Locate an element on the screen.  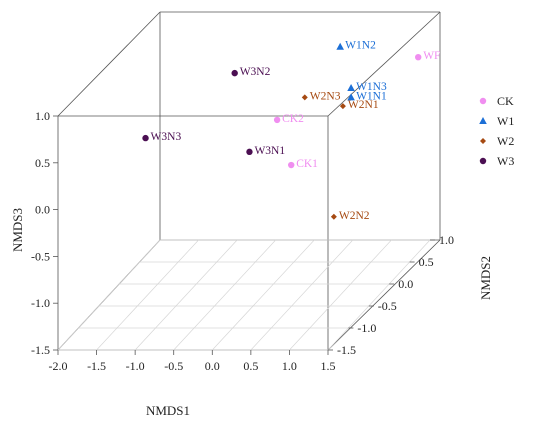
y-tick-label: 1.0 is located at coordinates (446, 240).